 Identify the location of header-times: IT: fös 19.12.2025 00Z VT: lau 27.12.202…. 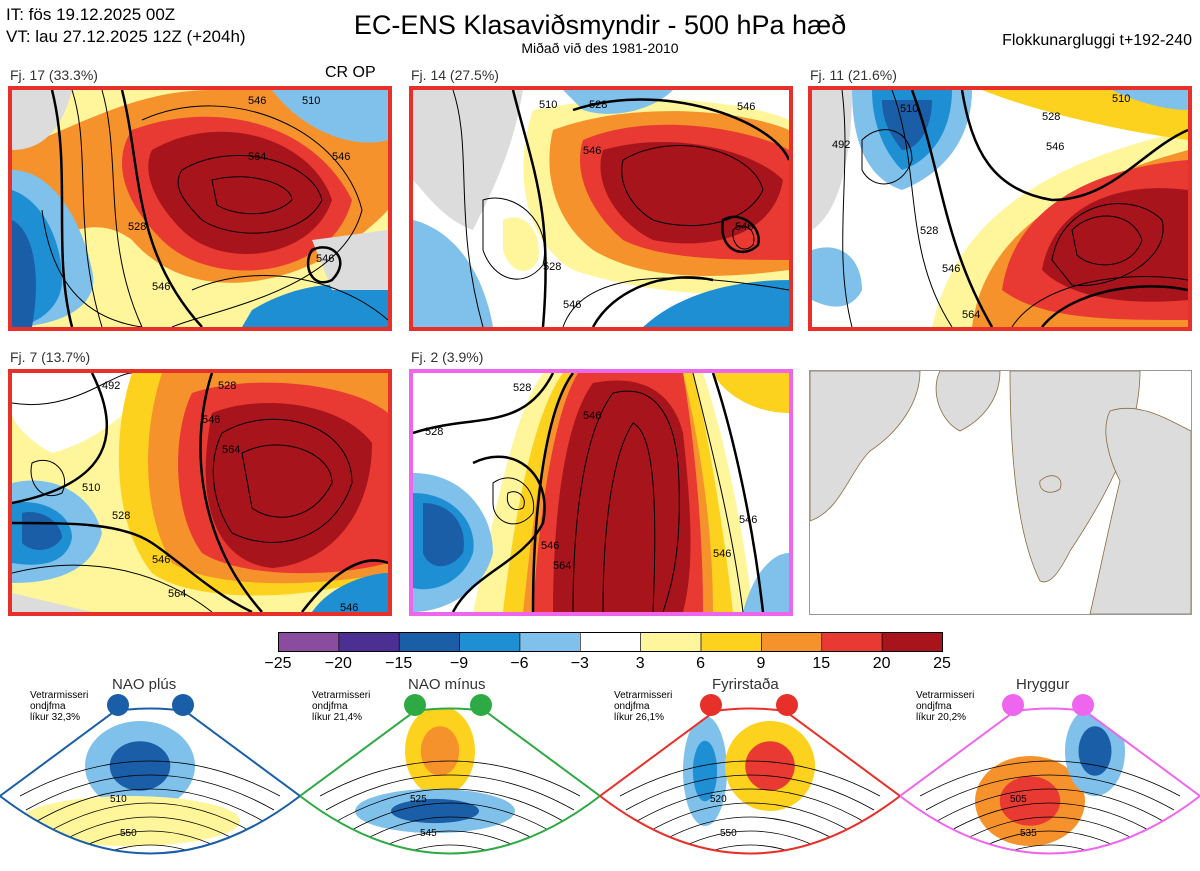
(126, 26).